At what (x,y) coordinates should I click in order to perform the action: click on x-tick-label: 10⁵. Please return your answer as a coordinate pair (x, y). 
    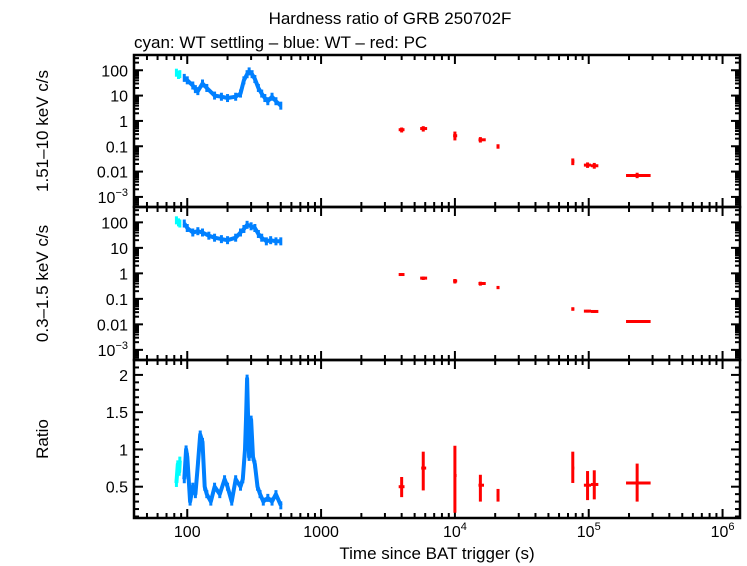
    Looking at the image, I should click on (589, 531).